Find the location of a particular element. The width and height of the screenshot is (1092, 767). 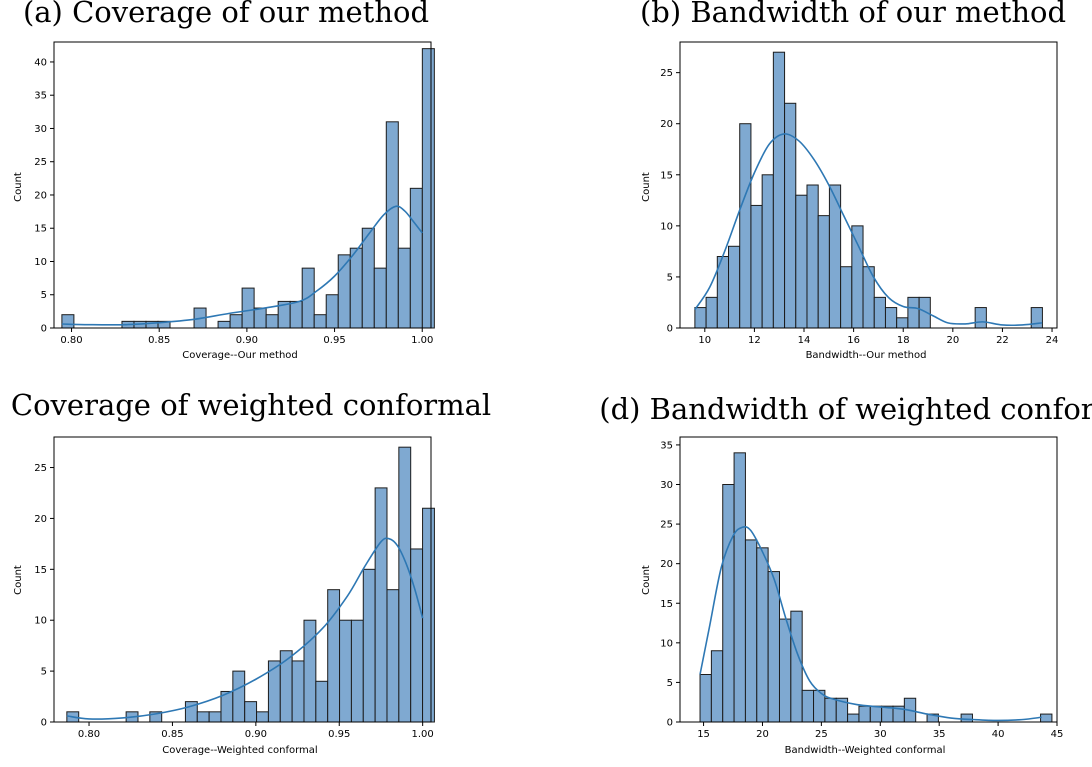

y-tick-label-c-2: 10 is located at coordinates (40, 621).